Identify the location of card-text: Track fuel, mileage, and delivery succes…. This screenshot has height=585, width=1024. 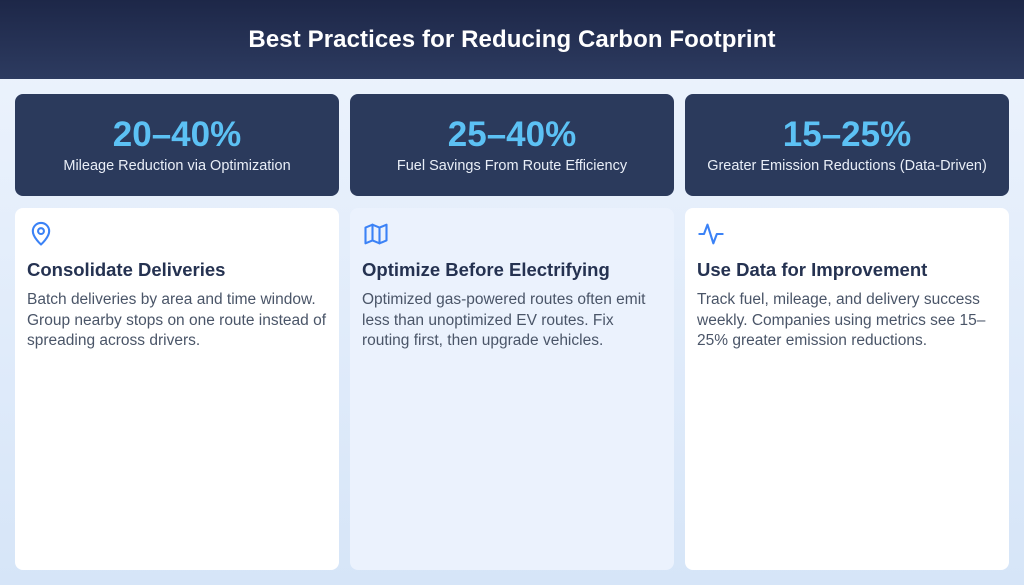
(841, 320).